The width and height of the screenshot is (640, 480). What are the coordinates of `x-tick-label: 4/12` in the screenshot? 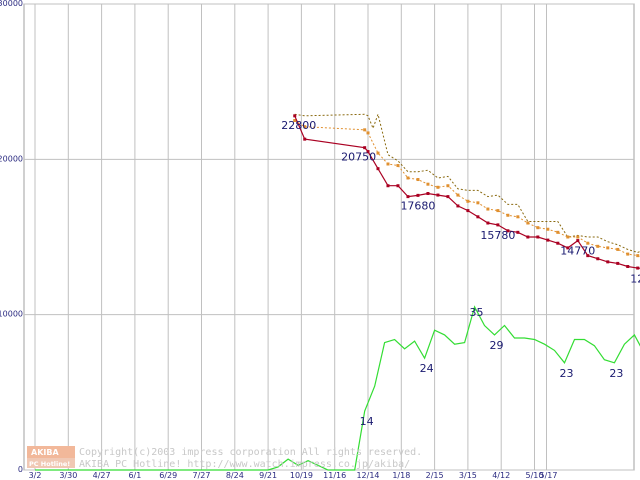 It's located at (501, 475).